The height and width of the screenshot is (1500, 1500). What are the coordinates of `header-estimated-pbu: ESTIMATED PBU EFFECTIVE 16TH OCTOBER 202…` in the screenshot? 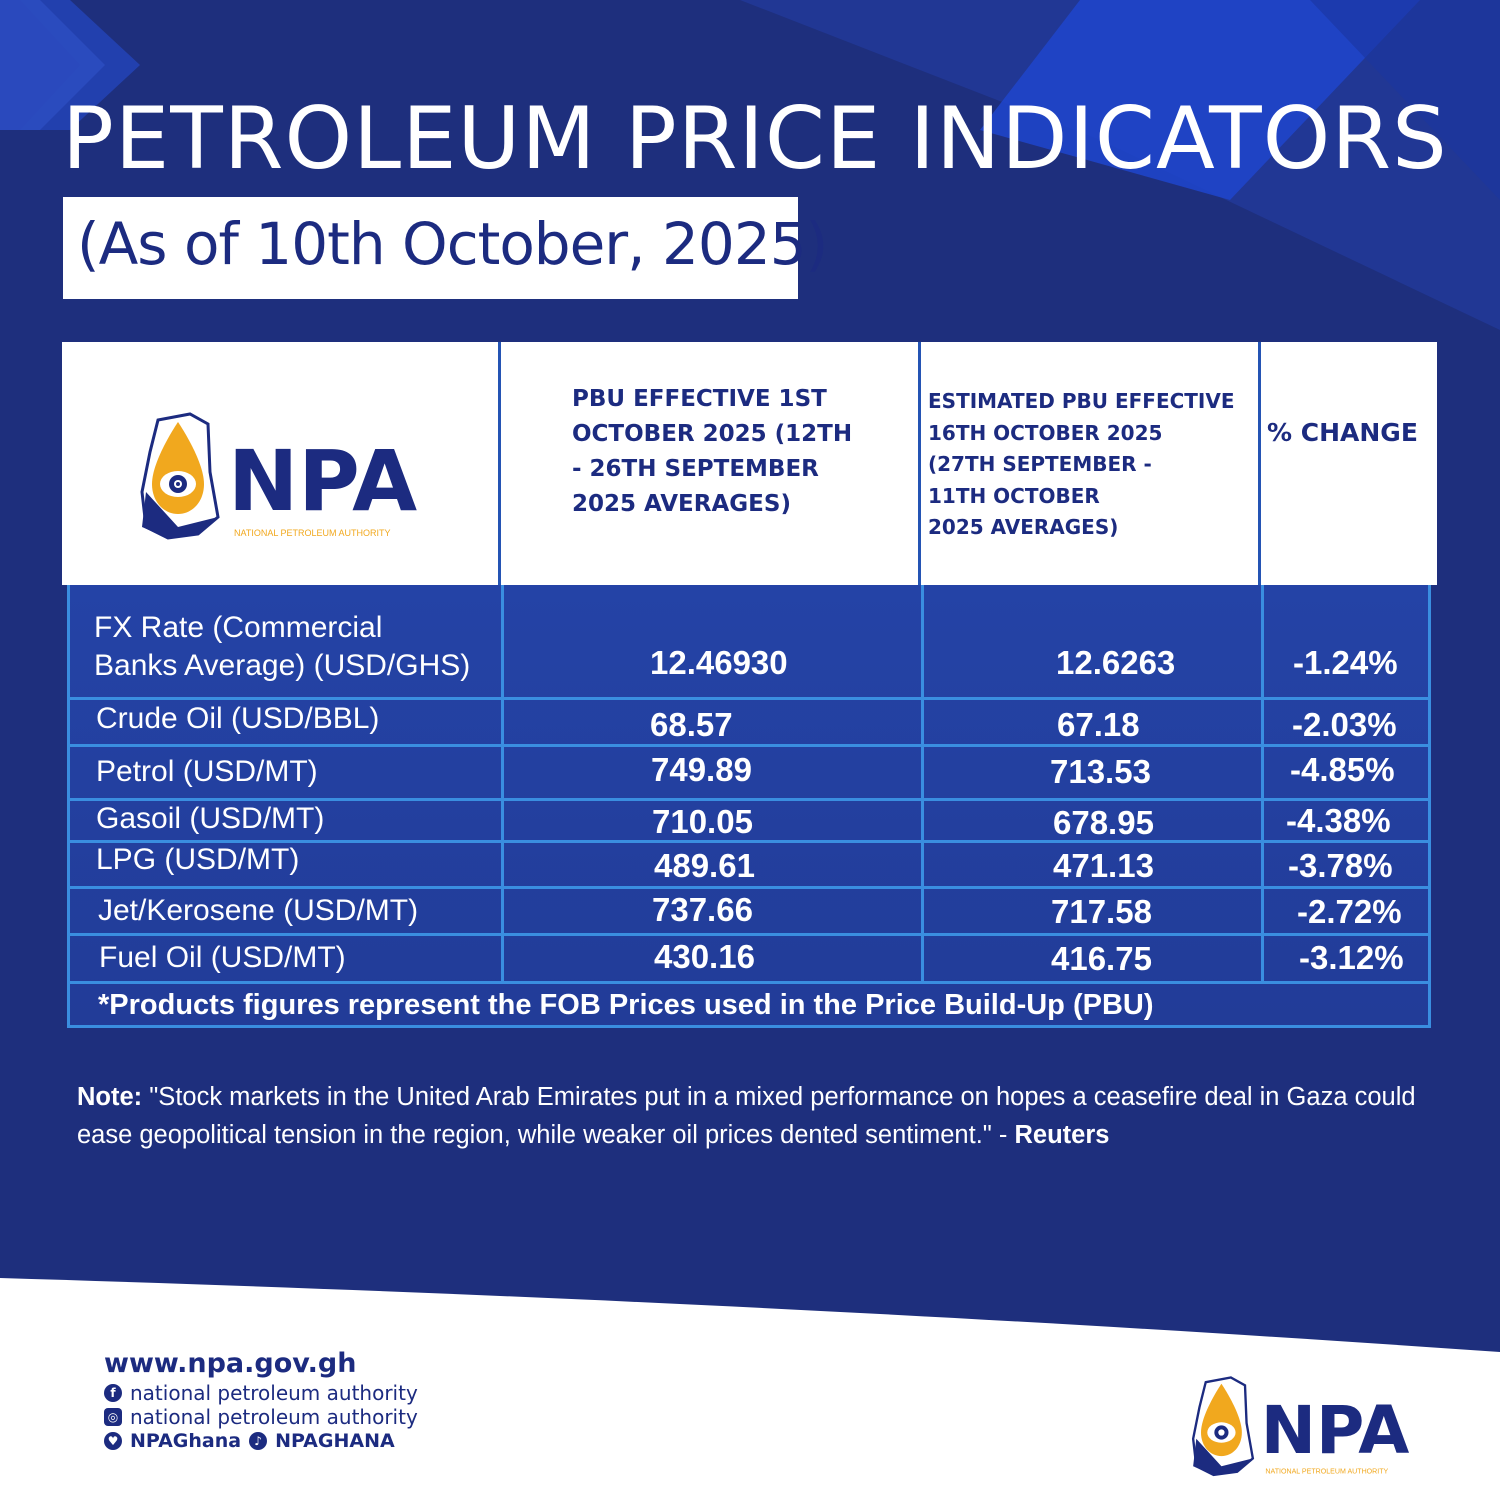 It's located at (1088, 463).